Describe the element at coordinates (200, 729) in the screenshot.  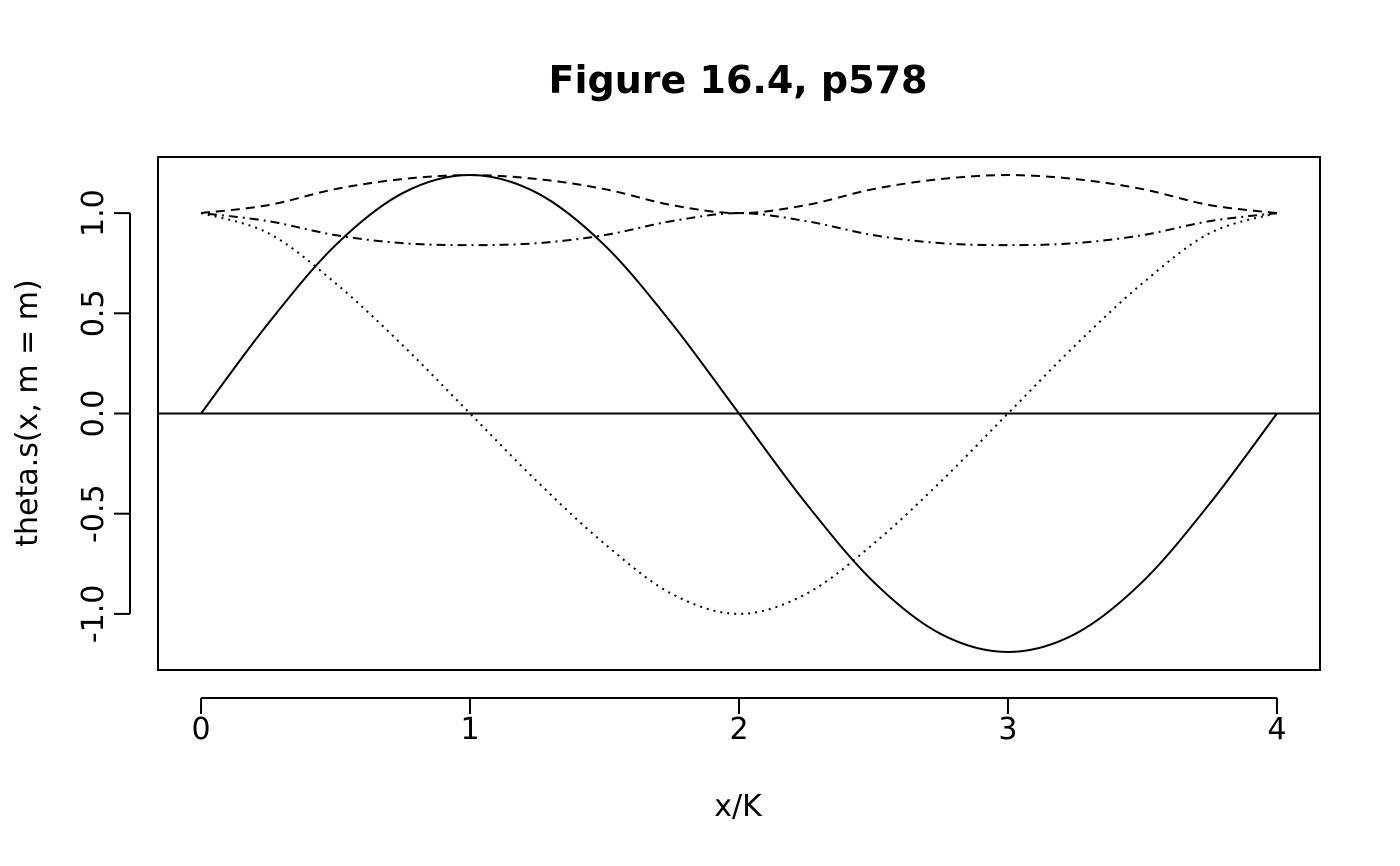
I see `x-tick-label: 0` at that location.